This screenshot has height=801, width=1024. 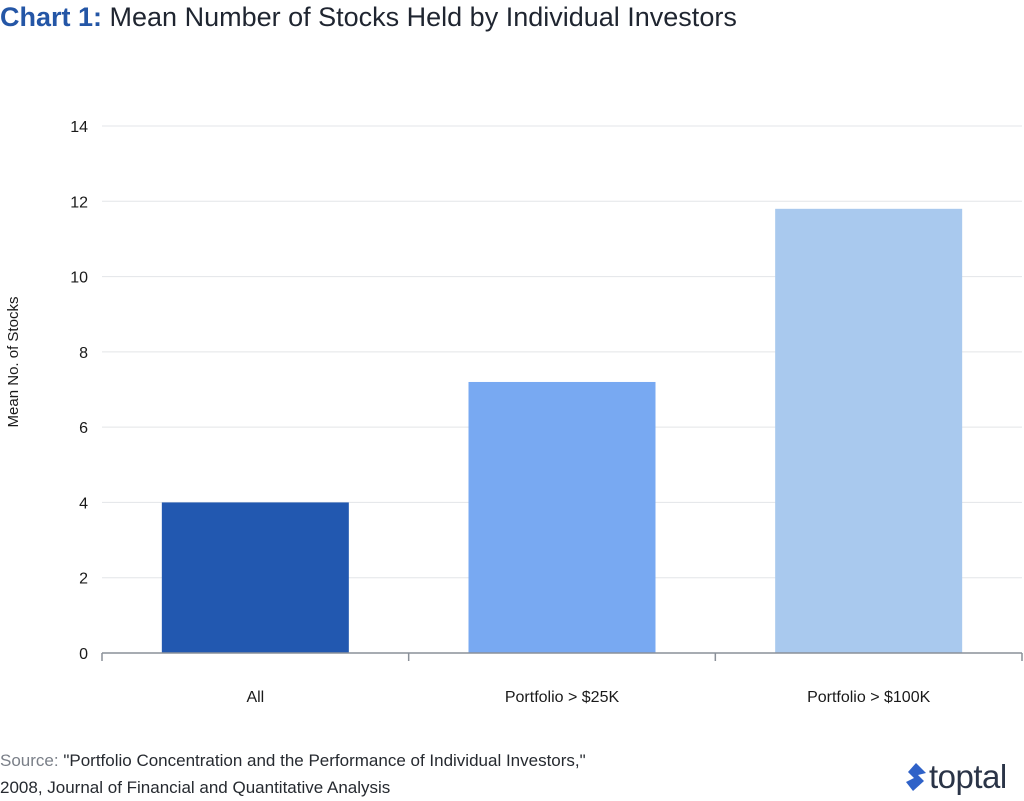 What do you see at coordinates (83, 428) in the screenshot?
I see `y-tick-label: 6` at bounding box center [83, 428].